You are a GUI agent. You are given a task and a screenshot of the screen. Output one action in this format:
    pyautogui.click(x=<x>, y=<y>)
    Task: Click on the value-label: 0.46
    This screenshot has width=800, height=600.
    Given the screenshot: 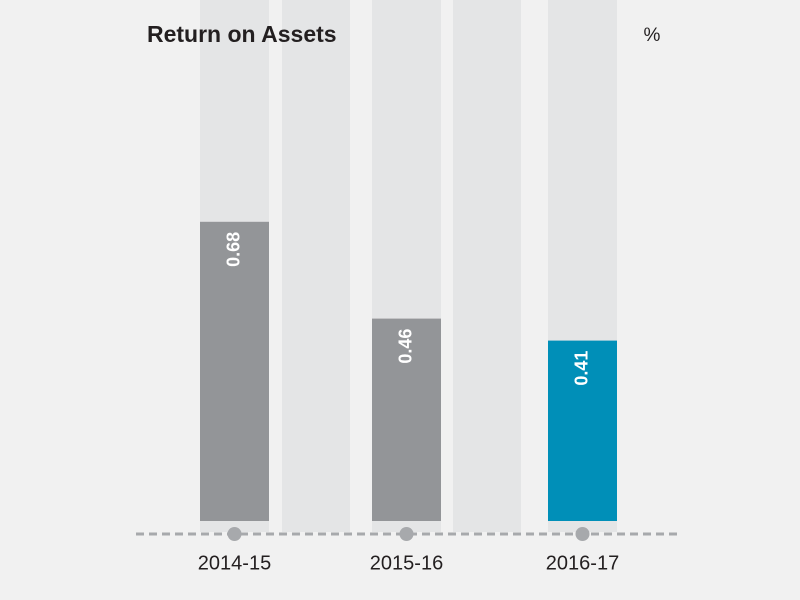 What is the action you would take?
    pyautogui.click(x=405, y=346)
    